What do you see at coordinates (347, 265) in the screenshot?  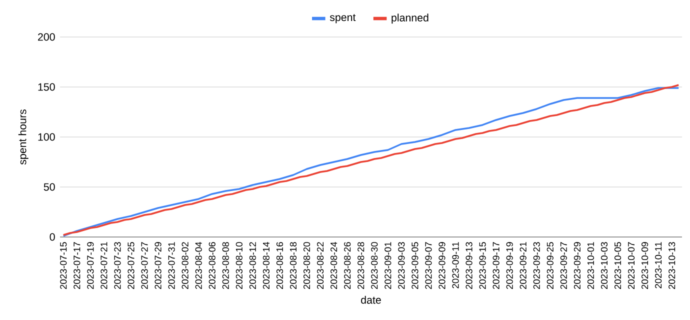 I see `x-tick-label: 2023-08-26` at bounding box center [347, 265].